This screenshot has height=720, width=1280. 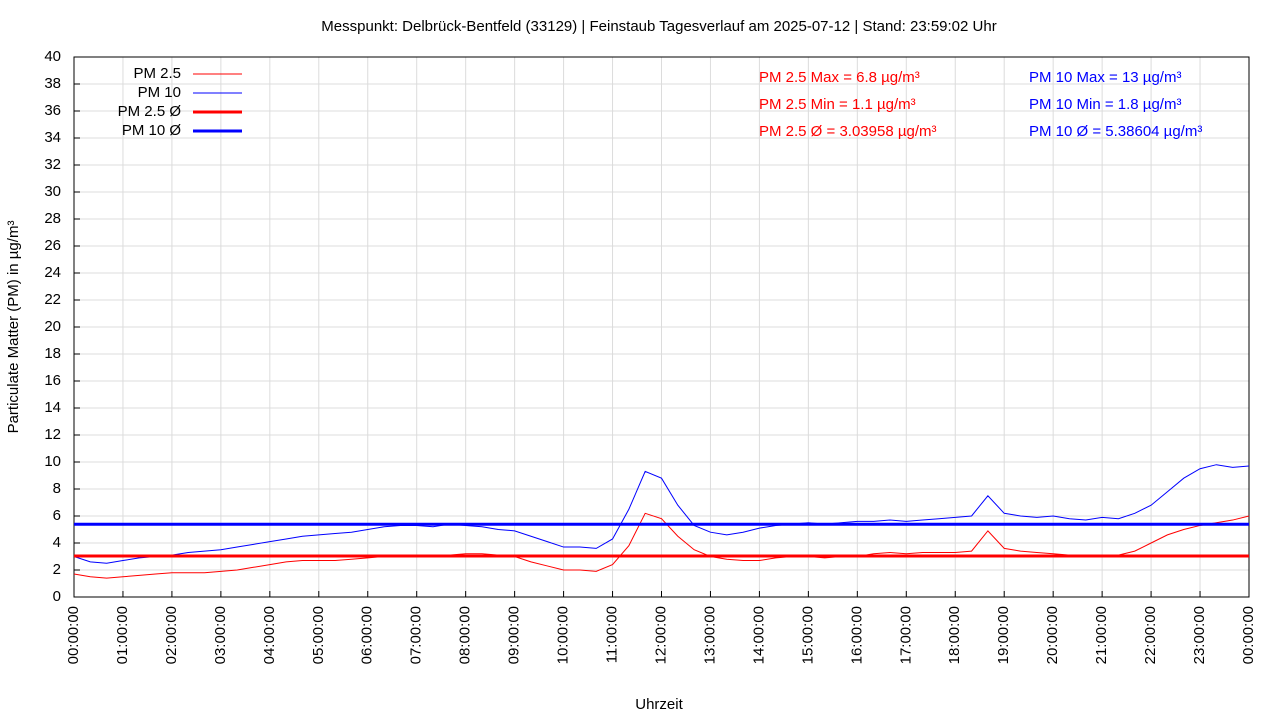 I want to click on annotation: PM 10 Min = 1.8 µg/m³, so click(x=1105, y=104).